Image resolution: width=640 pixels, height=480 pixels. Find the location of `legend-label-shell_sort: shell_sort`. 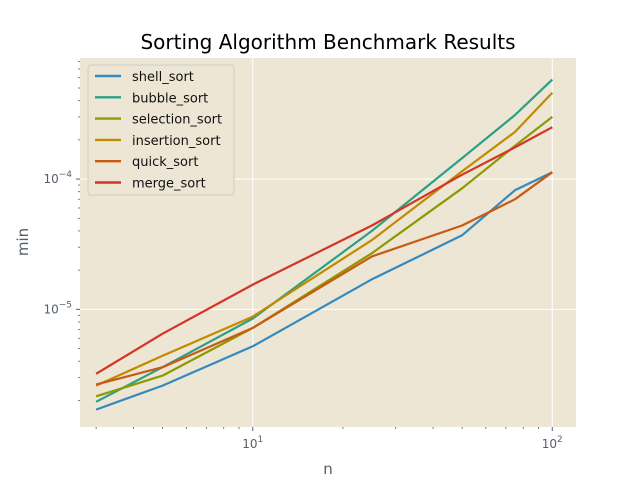

legend-label-shell_sort: shell_sort is located at coordinates (163, 77).